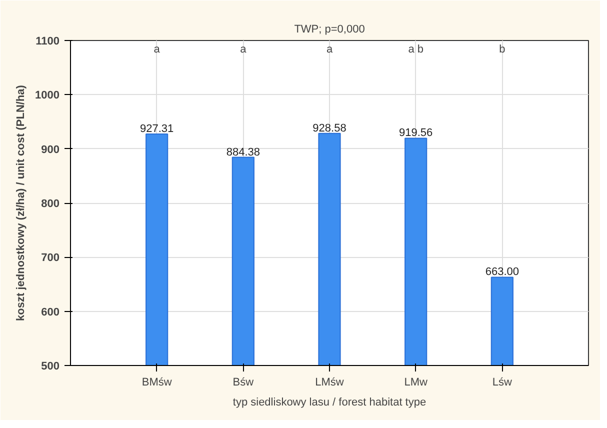  Describe the element at coordinates (243, 382) in the screenshot. I see `x-tick-label: Bśw` at that location.